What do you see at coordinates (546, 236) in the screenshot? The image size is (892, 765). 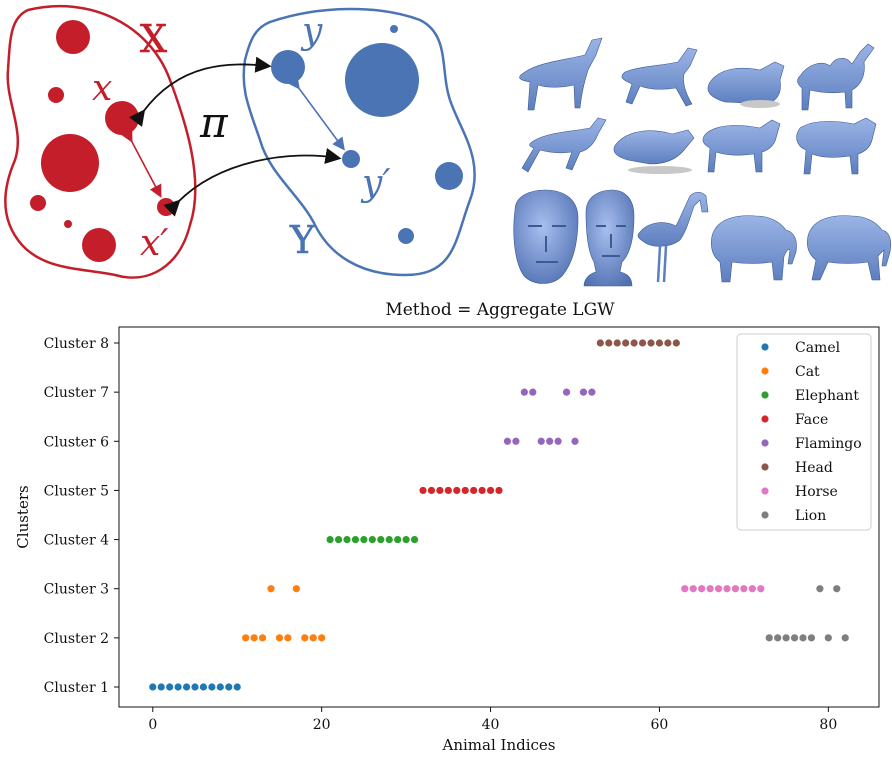 I see `face-mask-icon` at bounding box center [546, 236].